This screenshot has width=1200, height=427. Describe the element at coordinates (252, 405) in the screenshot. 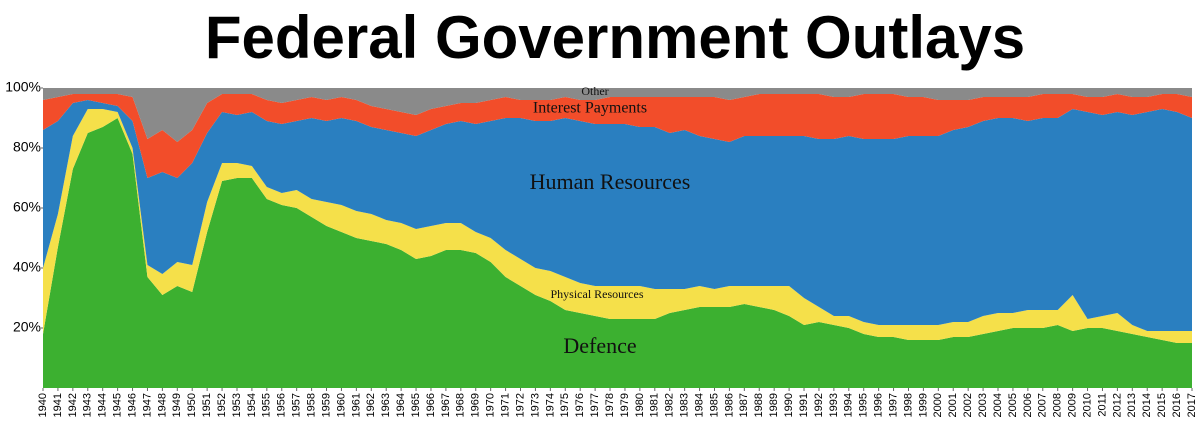

I see `x-tick-label: 1954` at that location.